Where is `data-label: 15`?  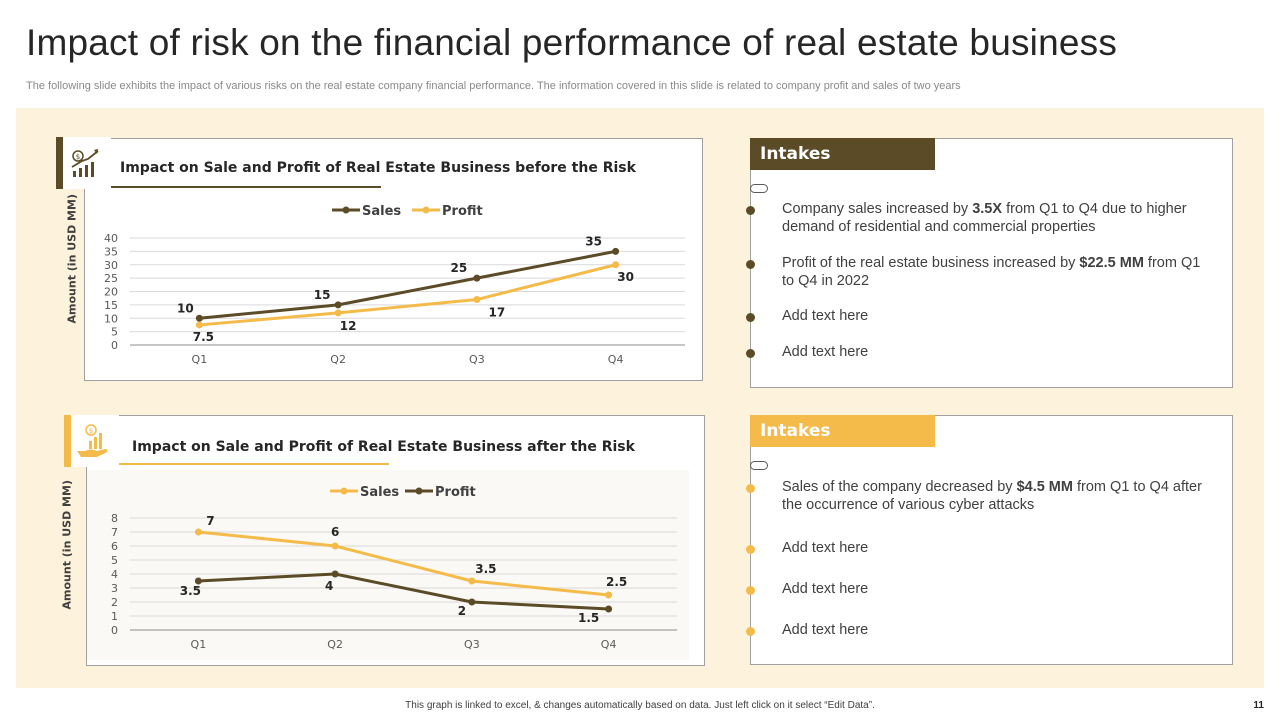 data-label: 15 is located at coordinates (322, 295).